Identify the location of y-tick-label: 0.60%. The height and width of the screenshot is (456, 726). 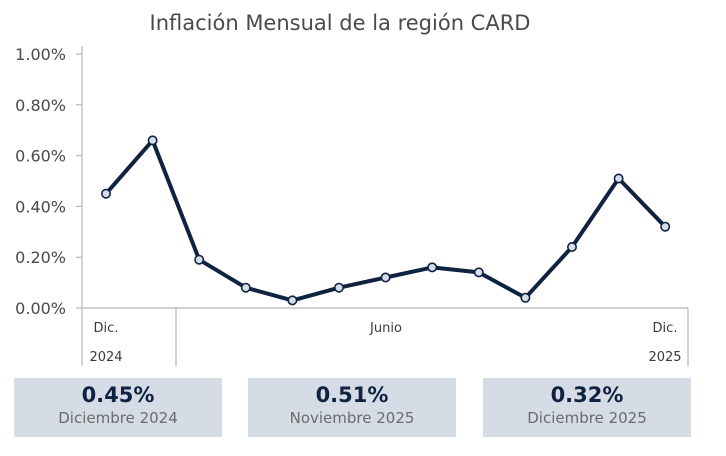
(40, 156).